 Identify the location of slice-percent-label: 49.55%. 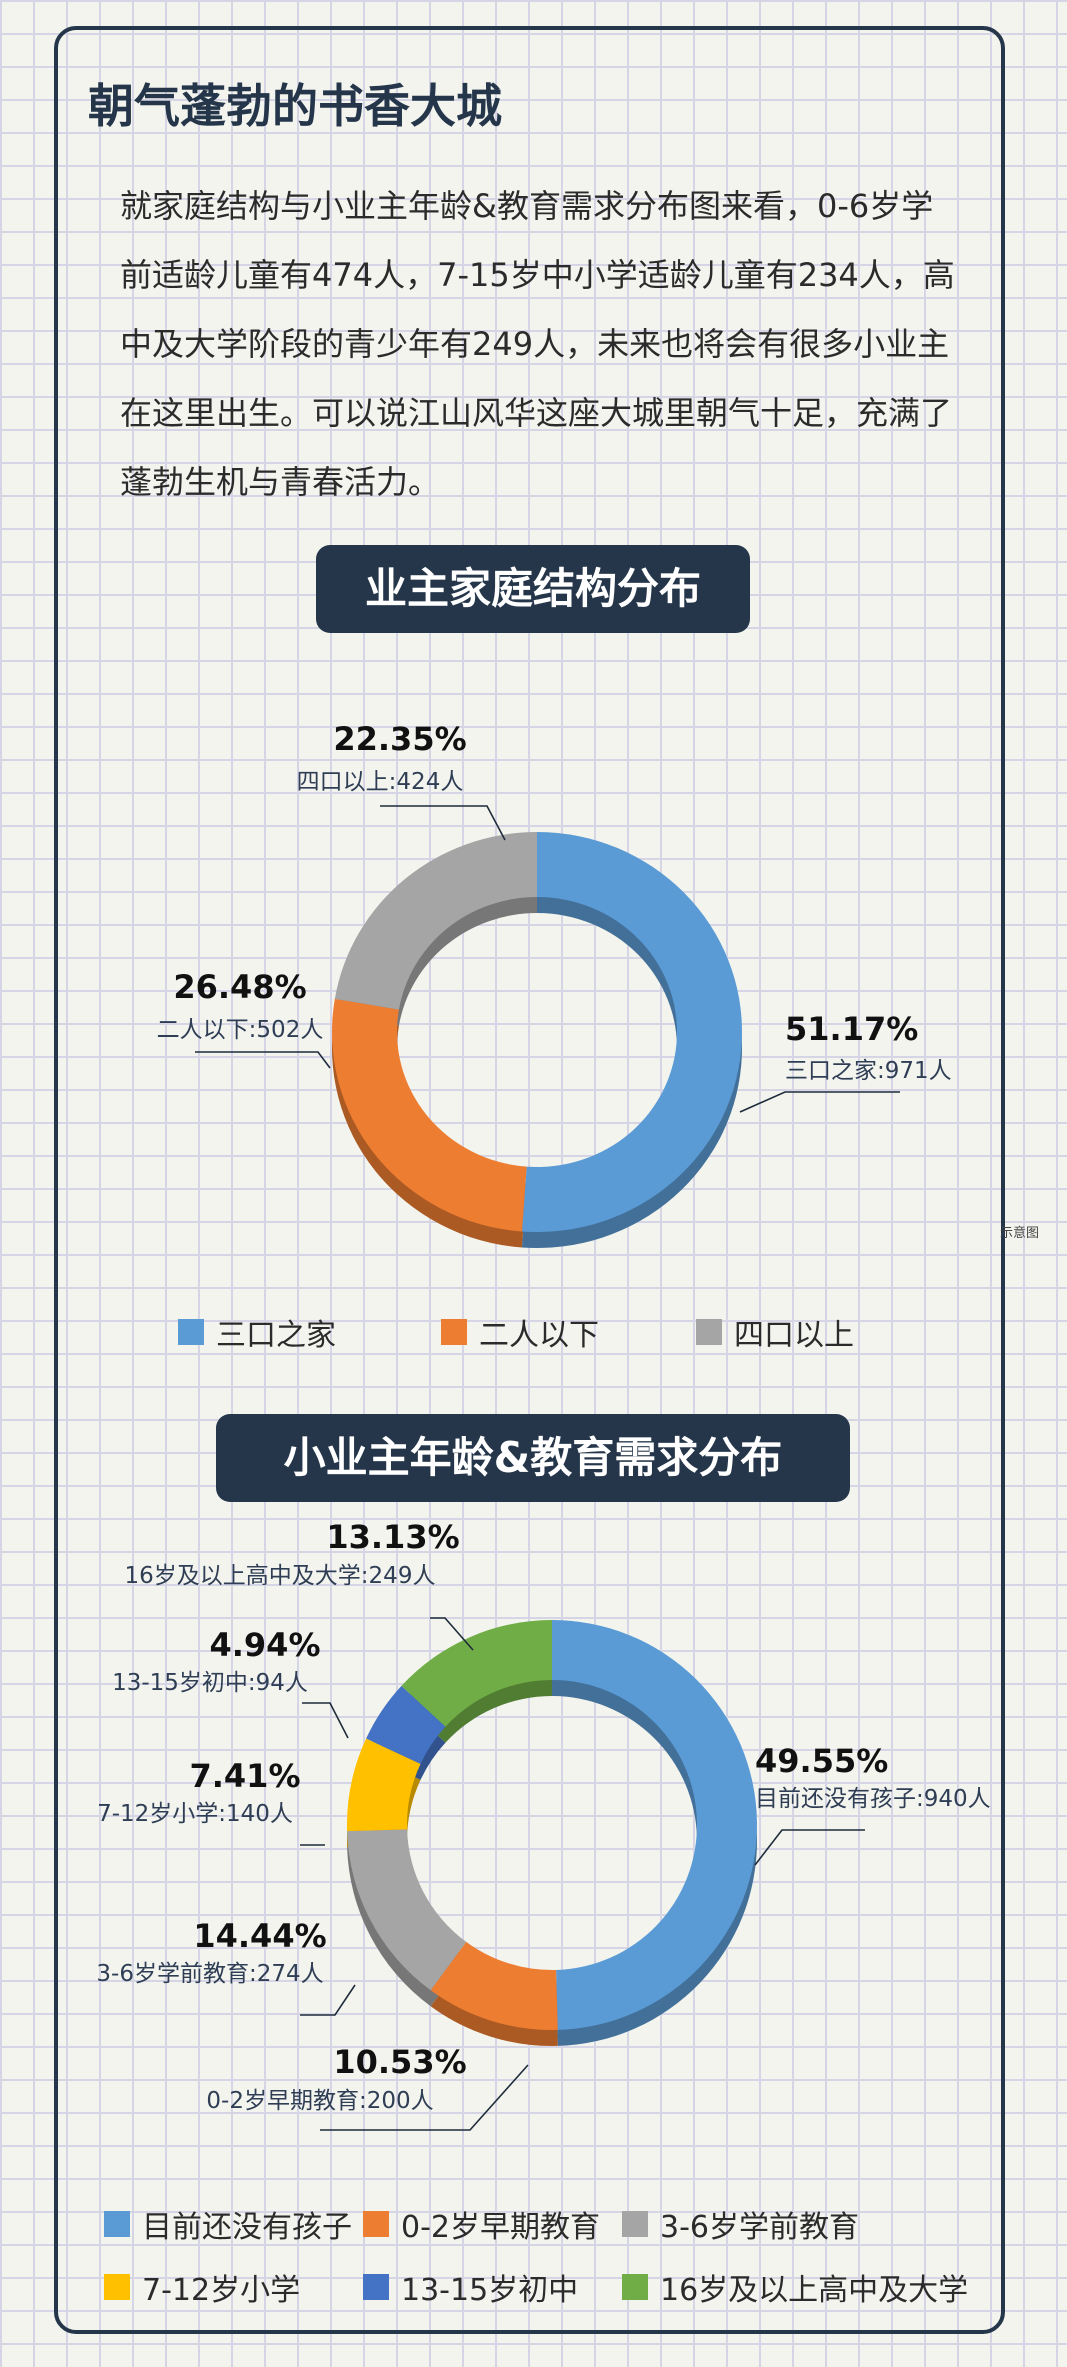
(821, 1761).